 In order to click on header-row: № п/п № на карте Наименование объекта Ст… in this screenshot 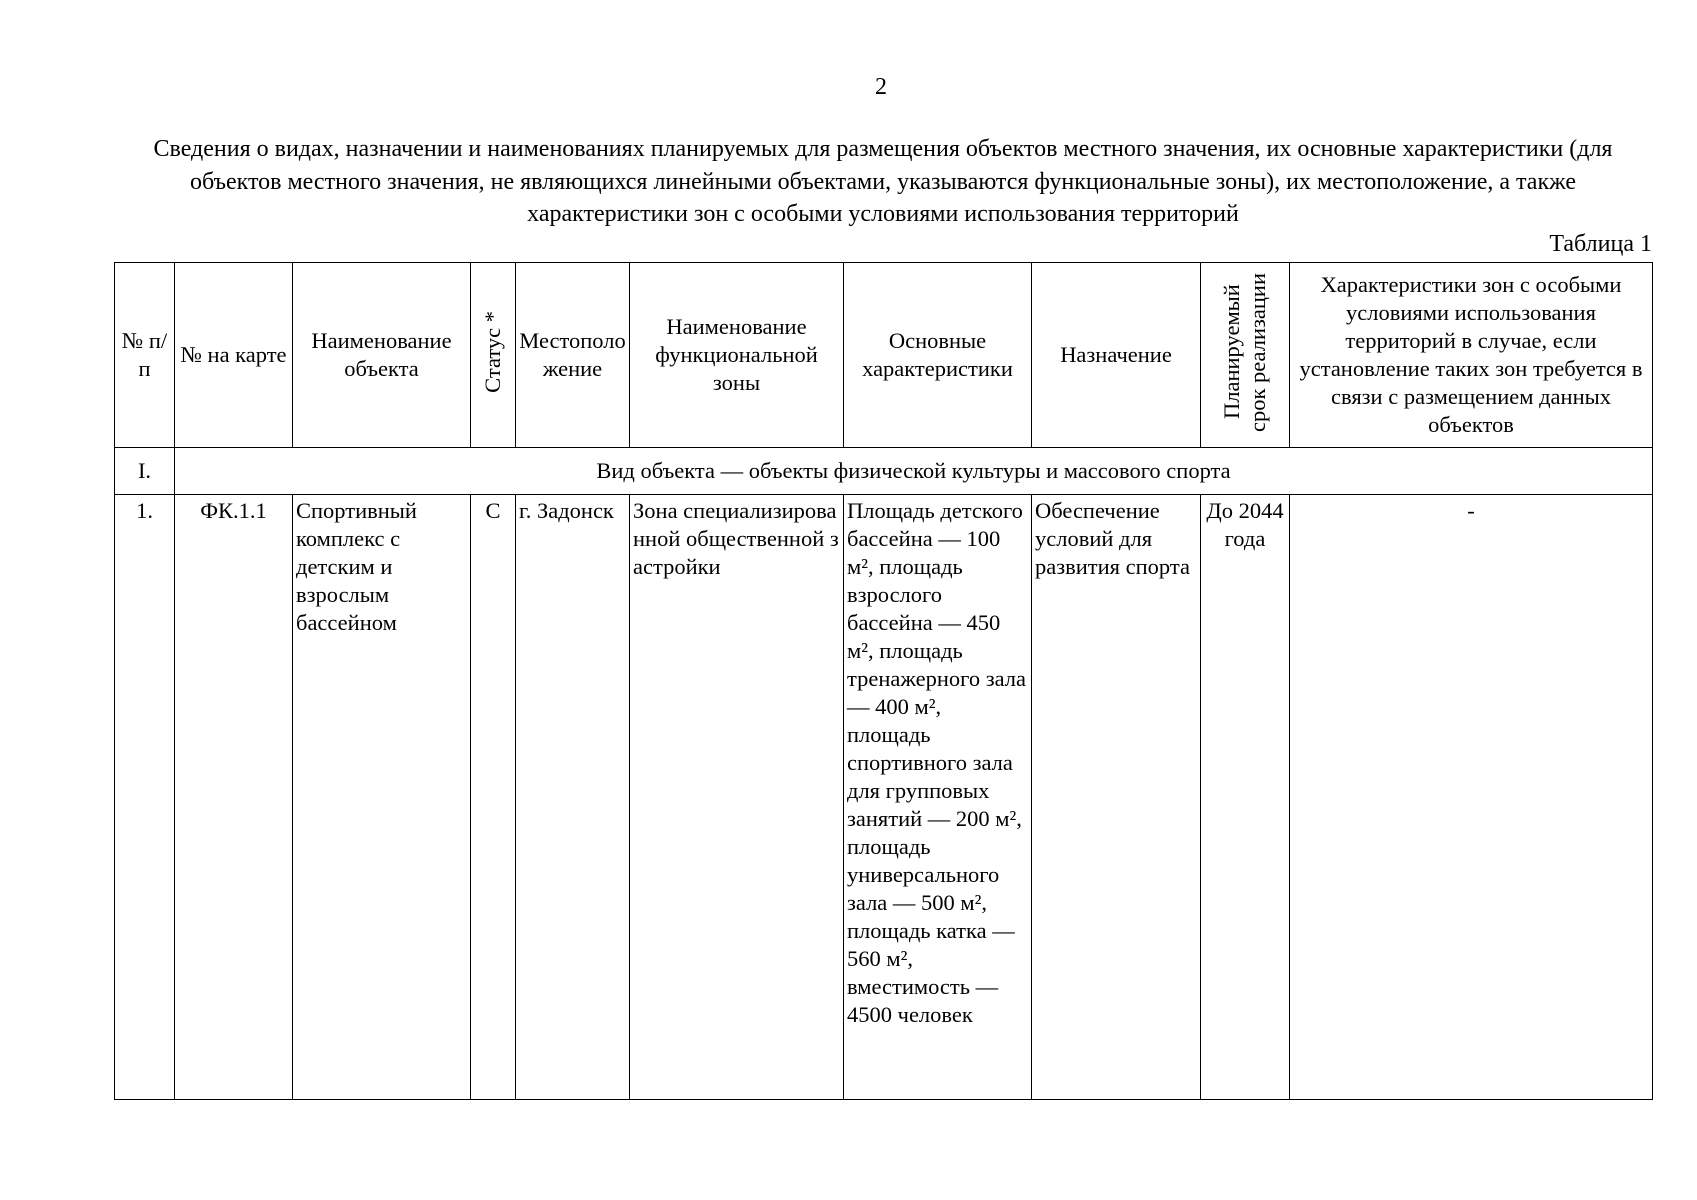, I will do `click(883, 355)`.